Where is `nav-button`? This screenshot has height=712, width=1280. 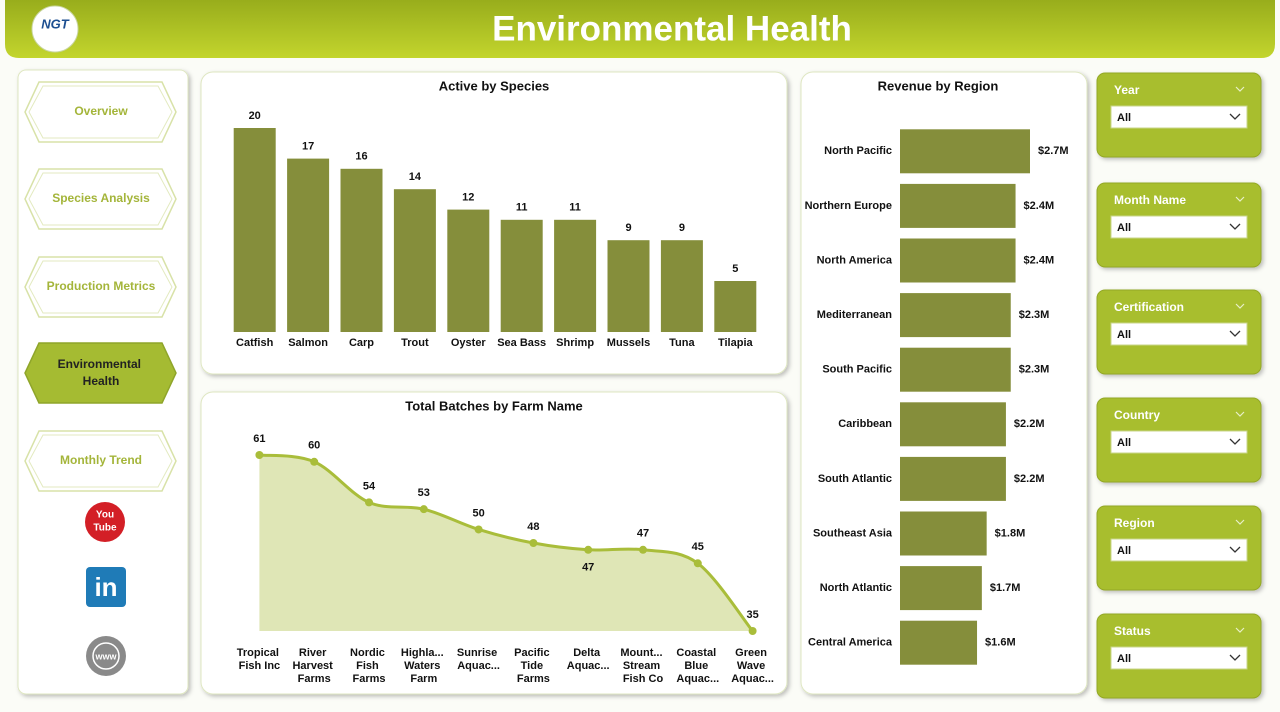 nav-button is located at coordinates (100, 373).